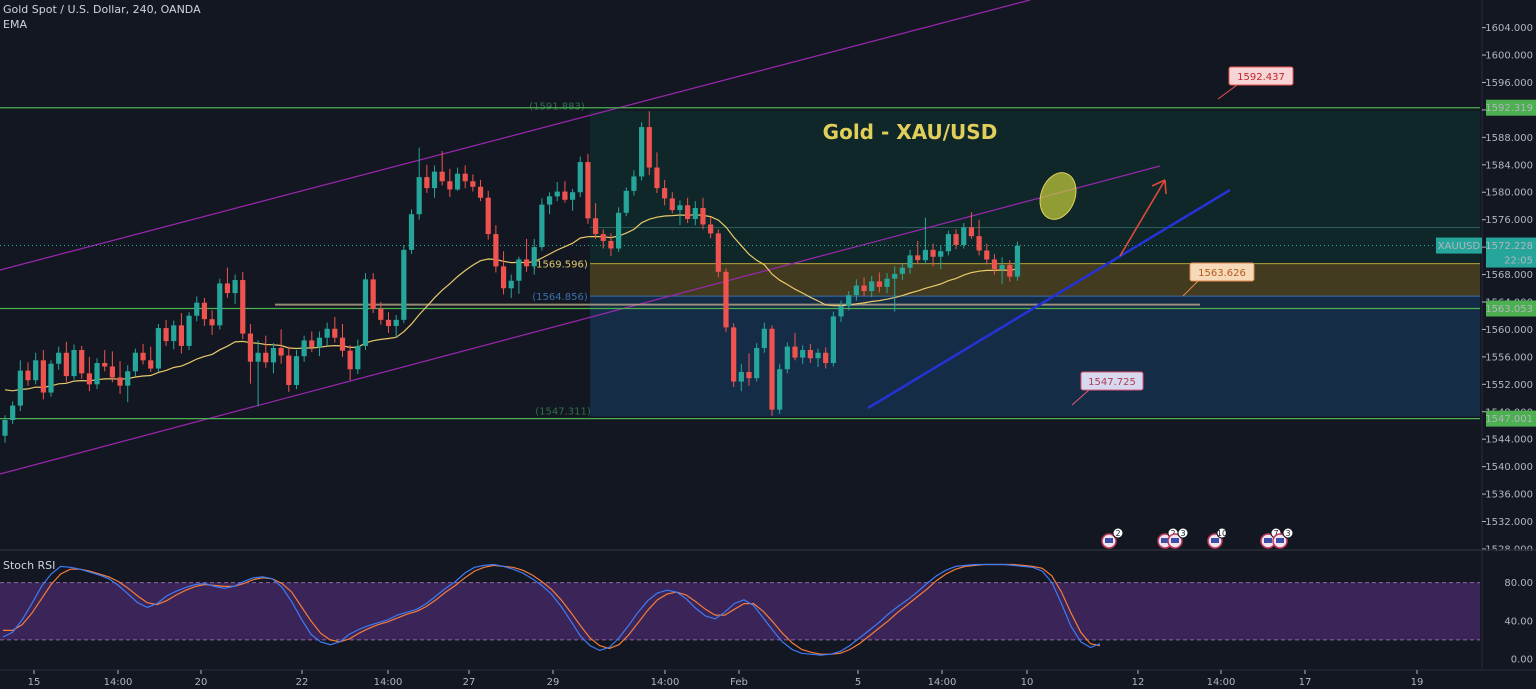 The height and width of the screenshot is (689, 1536). I want to click on symbol-price-tag: XAUUSD 1572.228 22:05, so click(1486, 252).